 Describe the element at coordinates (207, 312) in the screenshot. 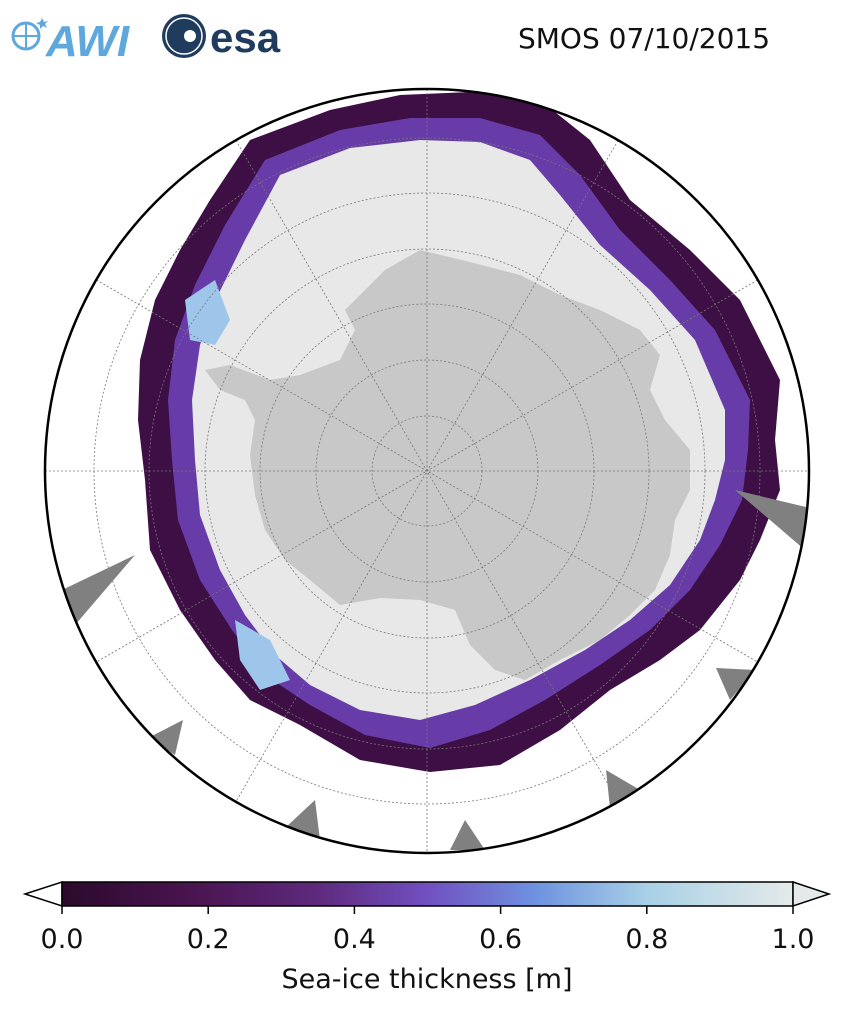

I see `sea-ice-blue-patch-west` at that location.